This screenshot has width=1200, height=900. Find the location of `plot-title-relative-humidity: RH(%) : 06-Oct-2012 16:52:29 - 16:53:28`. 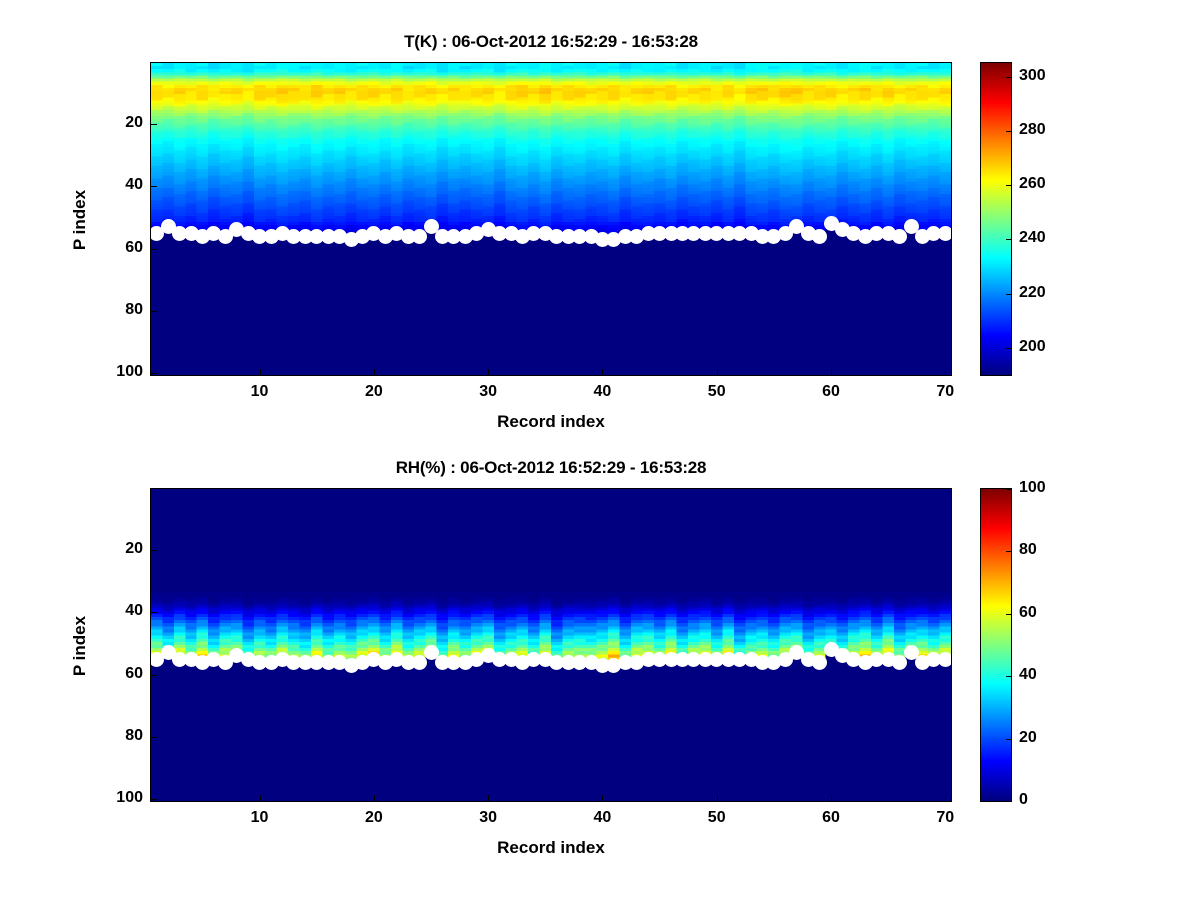

plot-title-relative-humidity: RH(%) : 06-Oct-2012 16:52:29 - 16:53:28 is located at coordinates (551, 467).